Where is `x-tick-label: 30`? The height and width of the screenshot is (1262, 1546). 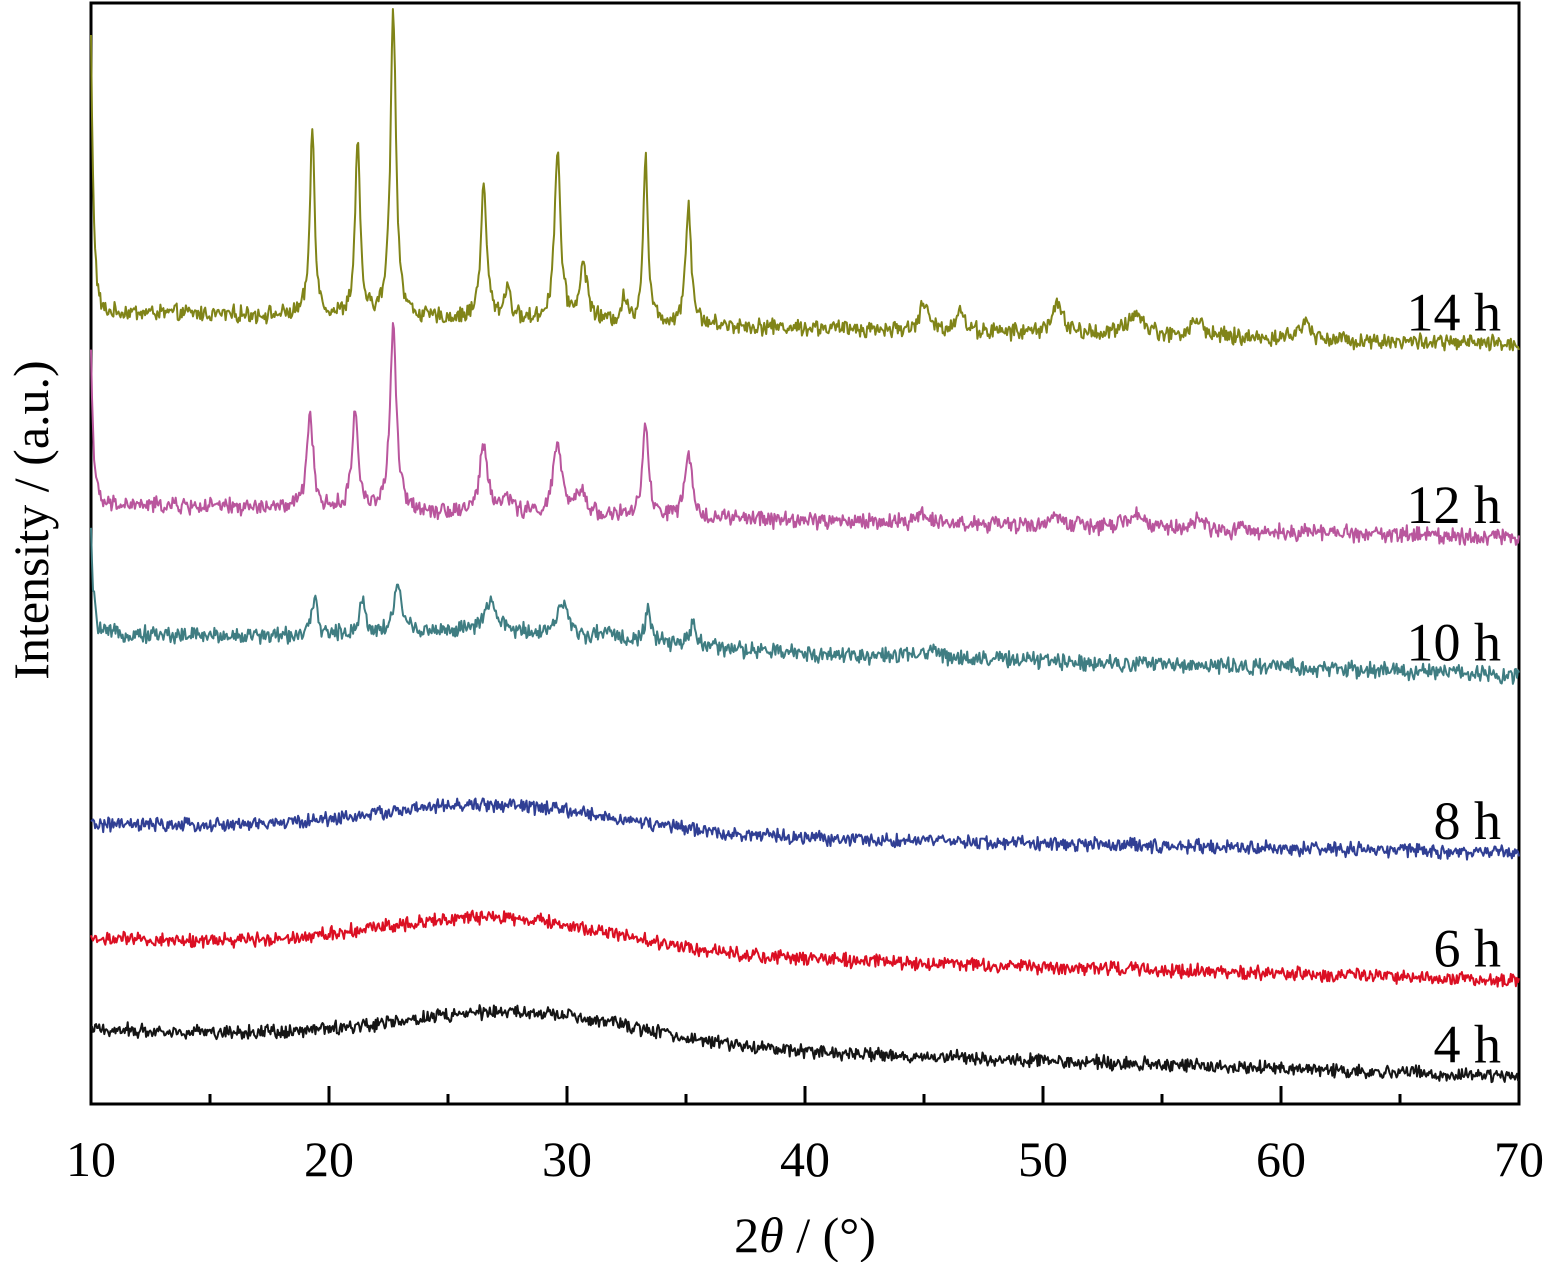
x-tick-label: 30 is located at coordinates (567, 1159).